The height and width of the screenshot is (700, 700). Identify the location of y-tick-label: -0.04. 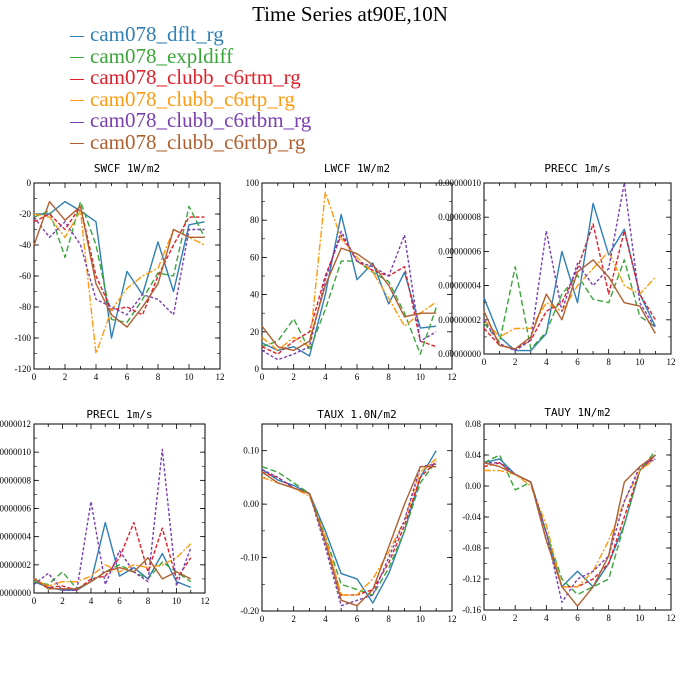
(471, 517).